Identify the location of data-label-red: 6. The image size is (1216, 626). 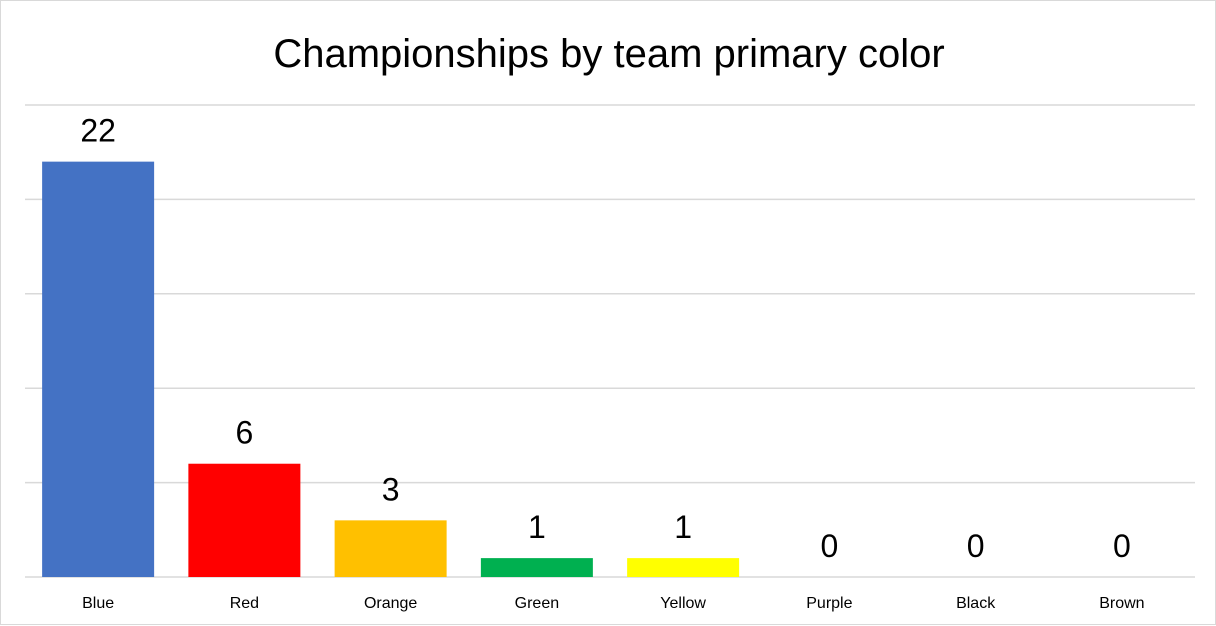
(244, 433).